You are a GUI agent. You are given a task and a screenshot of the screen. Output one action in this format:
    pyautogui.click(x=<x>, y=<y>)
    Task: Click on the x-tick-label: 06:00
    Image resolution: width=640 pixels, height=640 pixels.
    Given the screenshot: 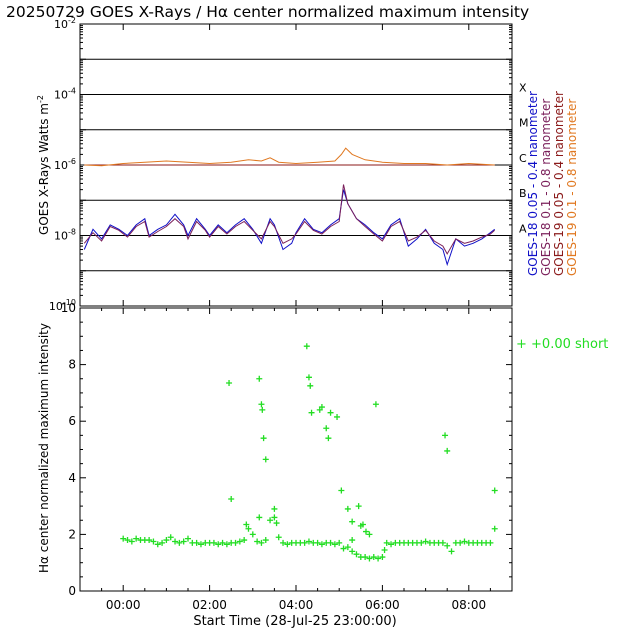 What is the action you would take?
    pyautogui.click(x=382, y=605)
    